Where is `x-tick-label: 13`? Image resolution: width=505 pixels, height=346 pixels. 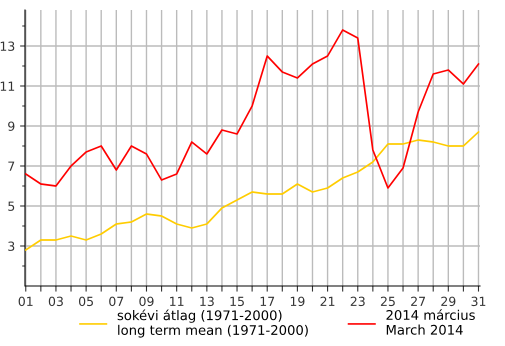
x-tick-label: 13 is located at coordinates (207, 301).